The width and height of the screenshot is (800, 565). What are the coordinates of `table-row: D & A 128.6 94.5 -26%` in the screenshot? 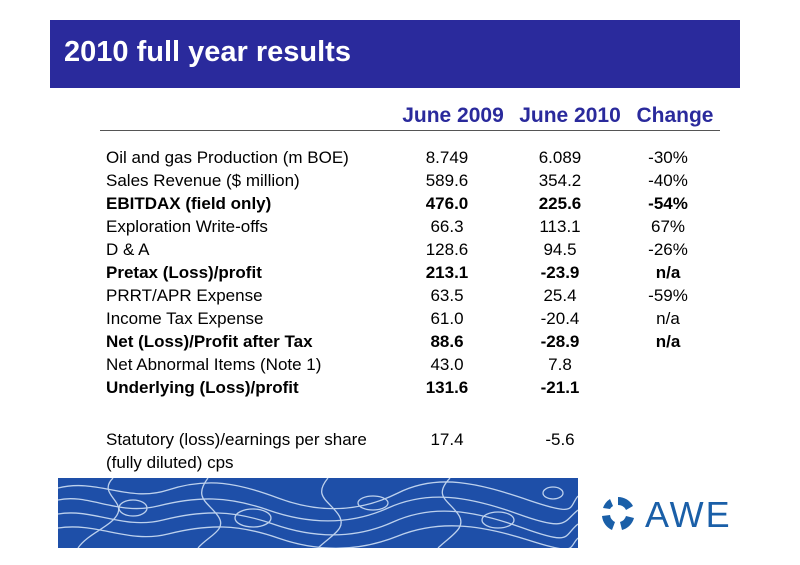 It's located at (400, 251).